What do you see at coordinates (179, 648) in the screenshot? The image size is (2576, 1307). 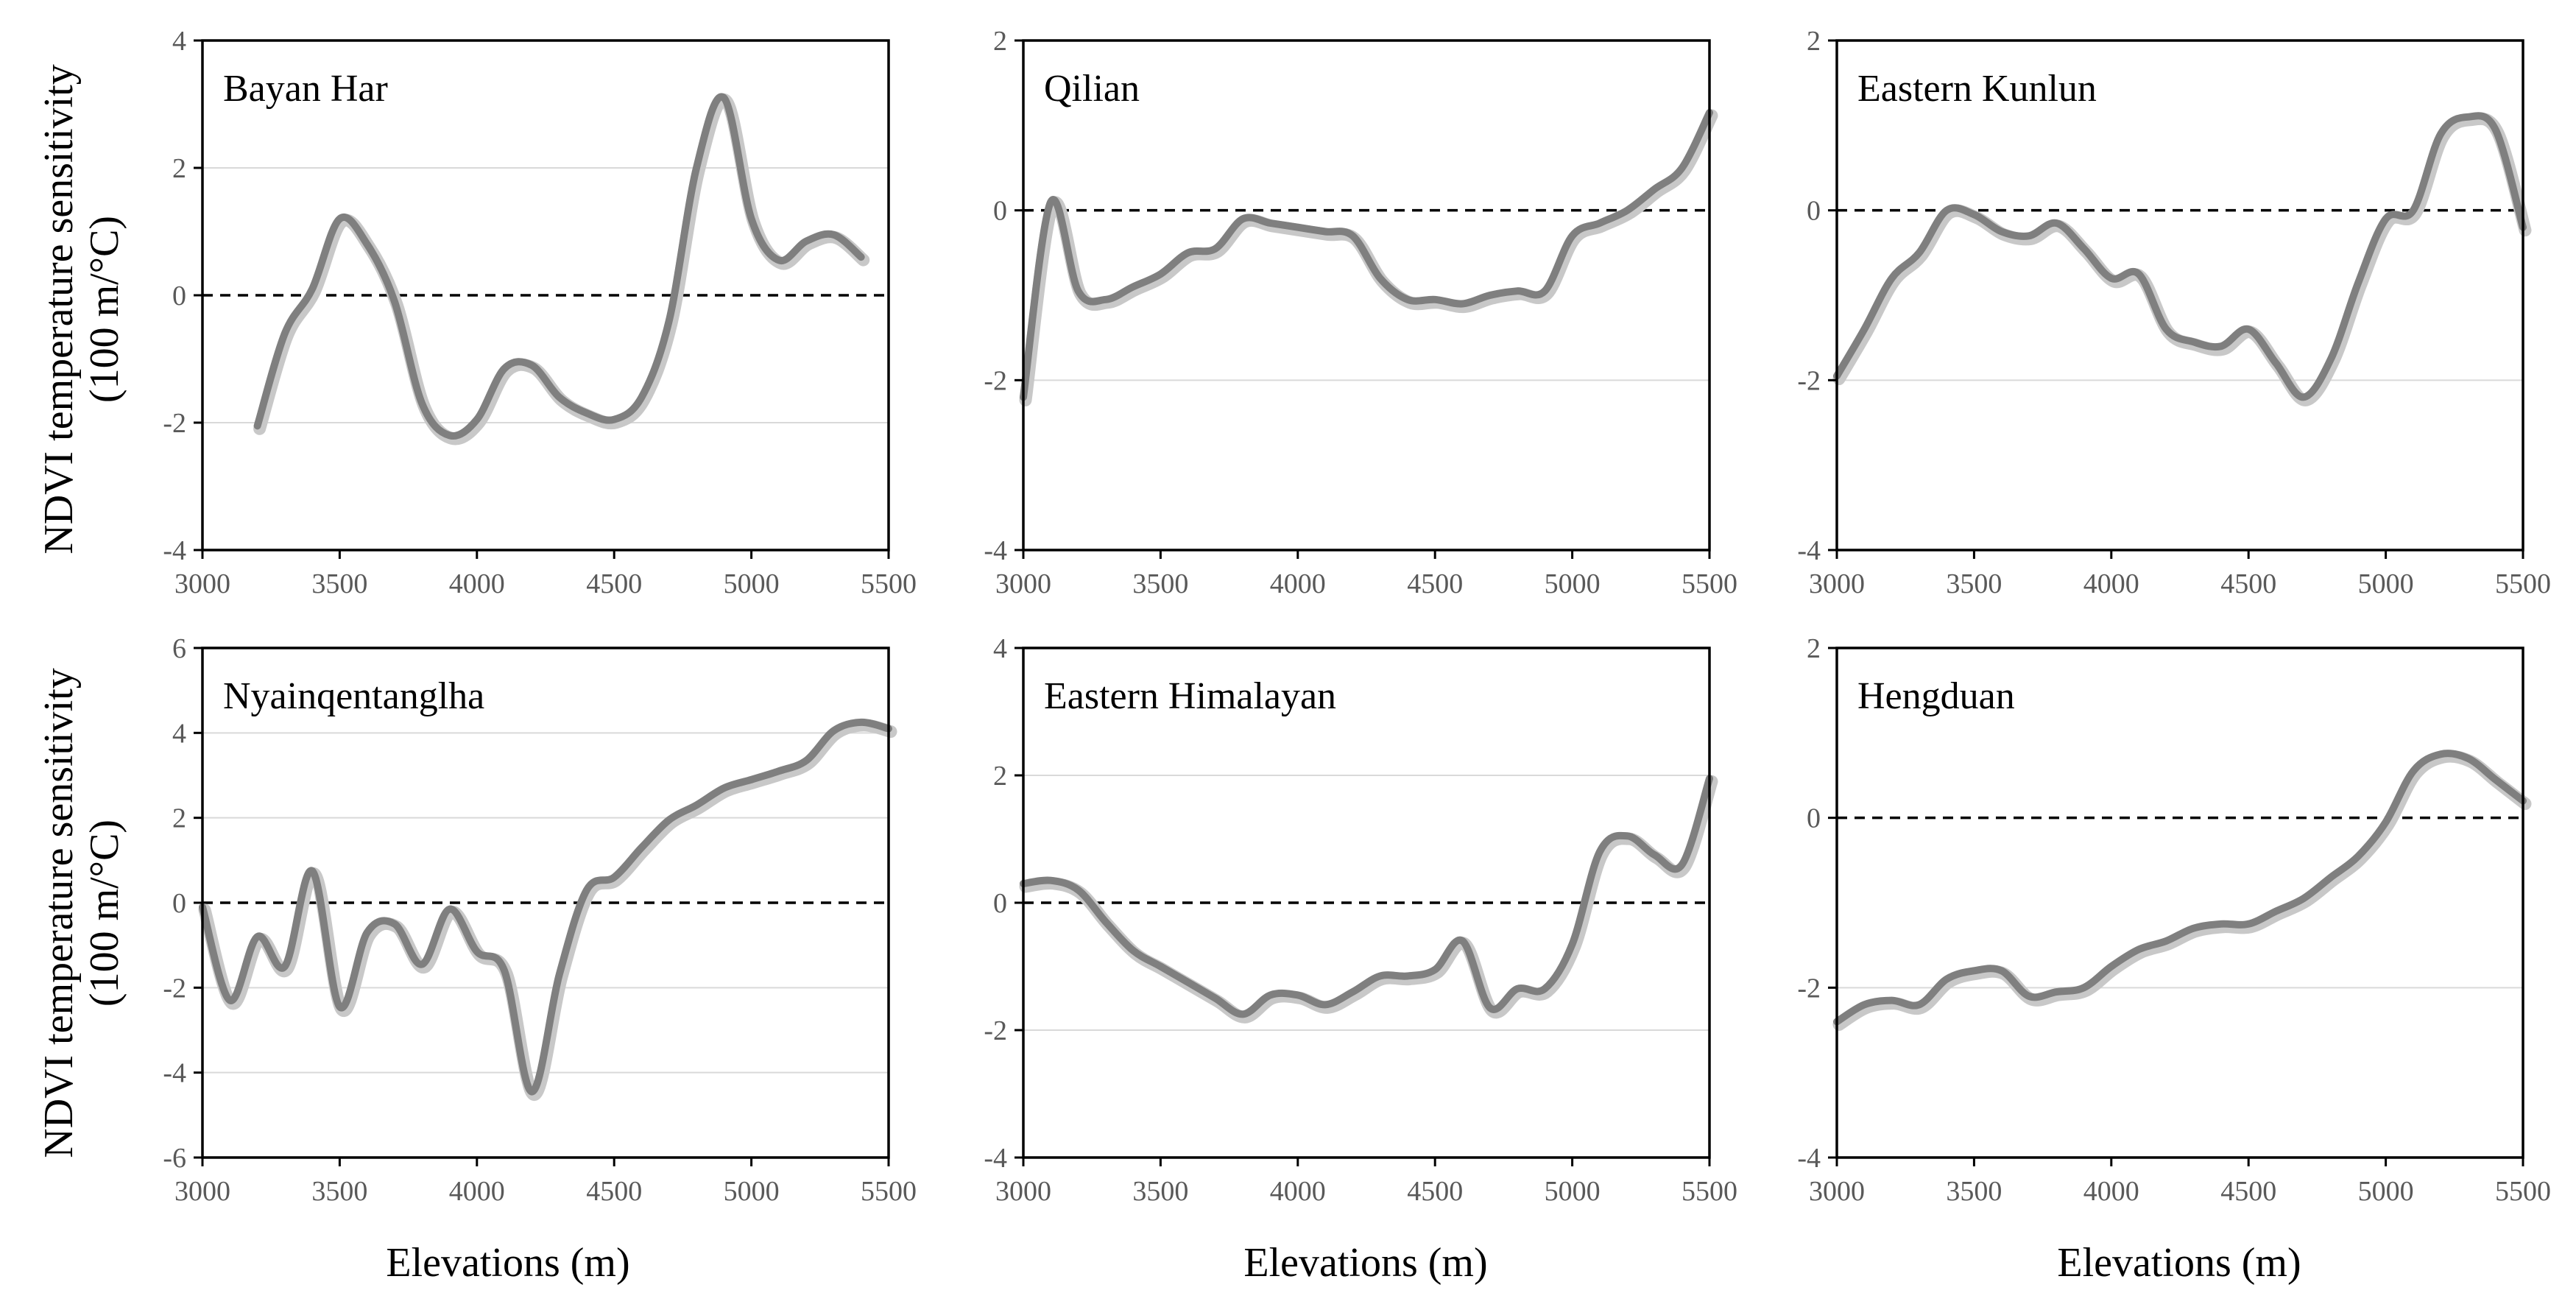 I see `y-tick-label: 6` at bounding box center [179, 648].